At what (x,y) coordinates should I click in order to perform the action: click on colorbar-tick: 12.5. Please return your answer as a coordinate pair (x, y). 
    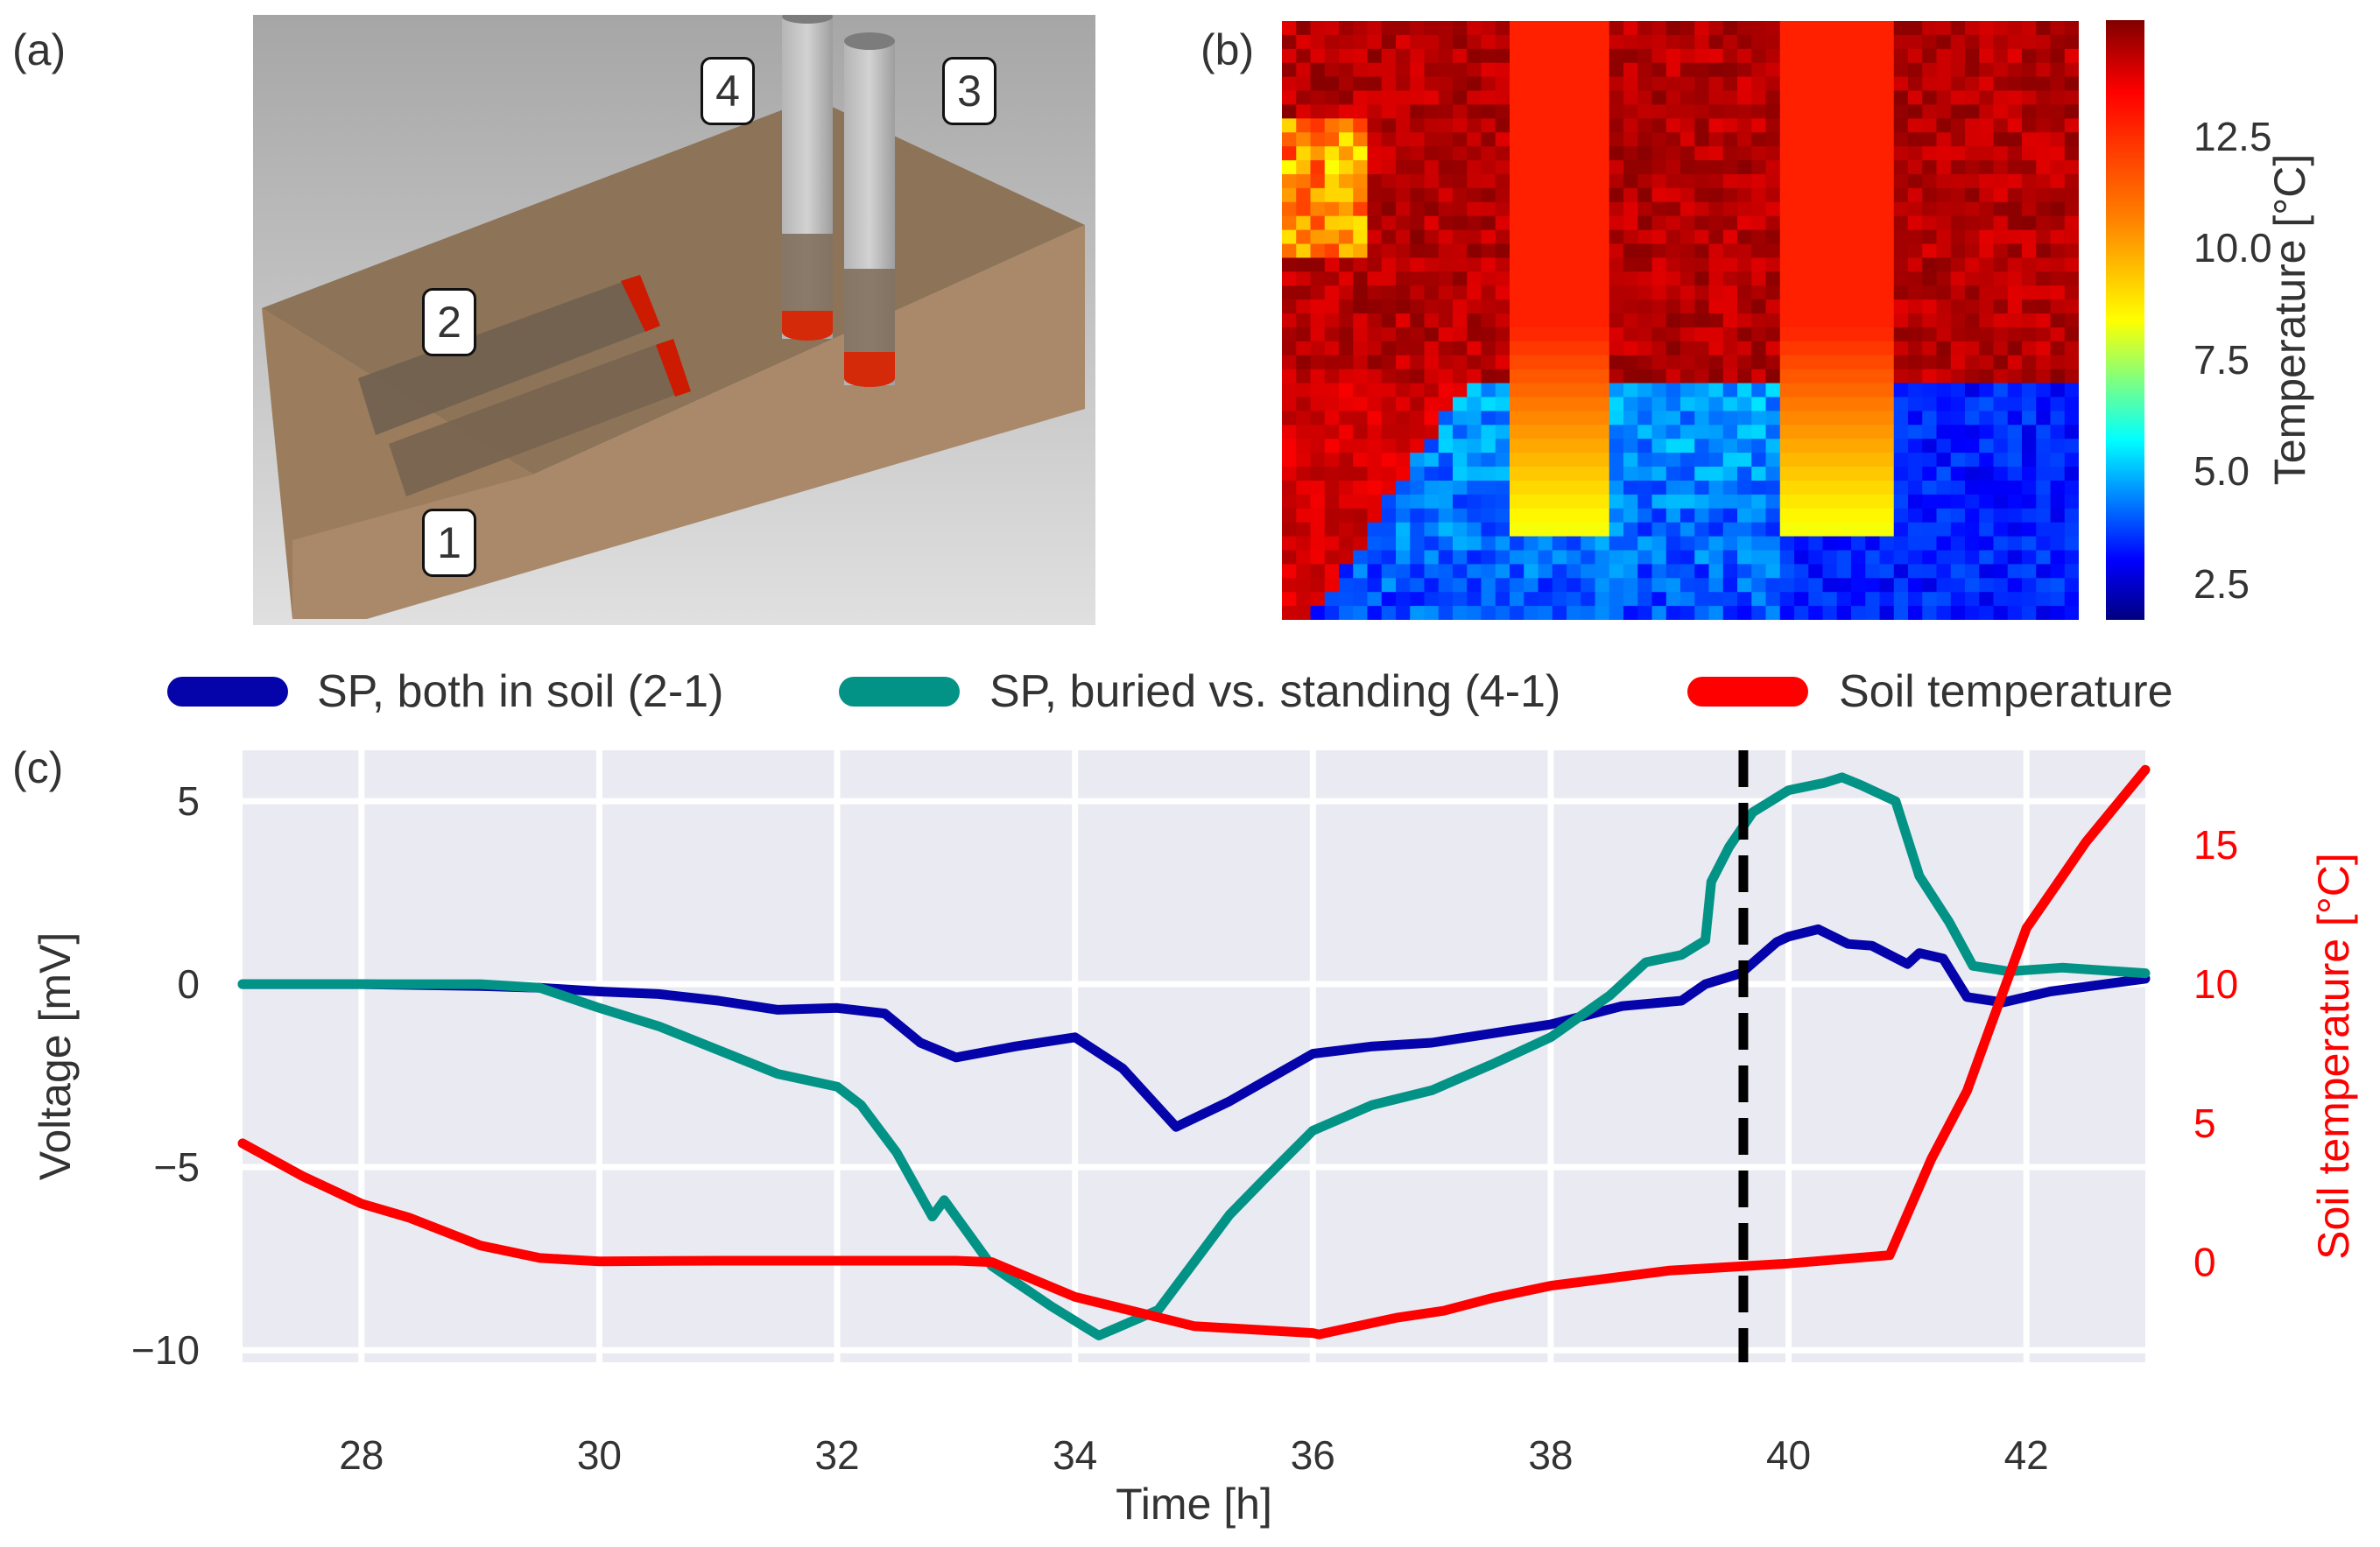
    Looking at the image, I should click on (2232, 136).